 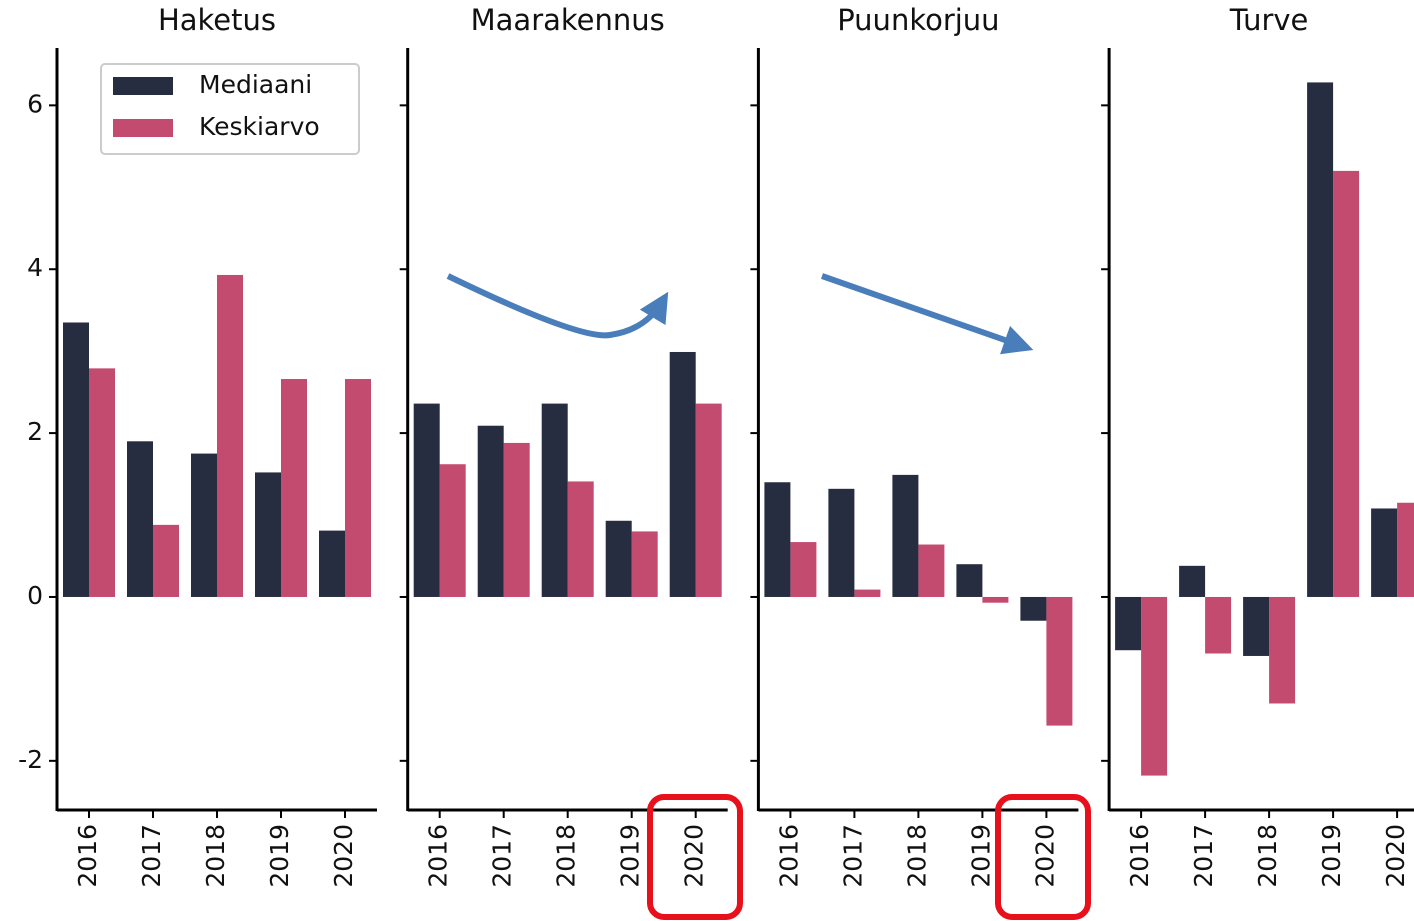 I want to click on subplot-title: Haketus, so click(x=217, y=20).